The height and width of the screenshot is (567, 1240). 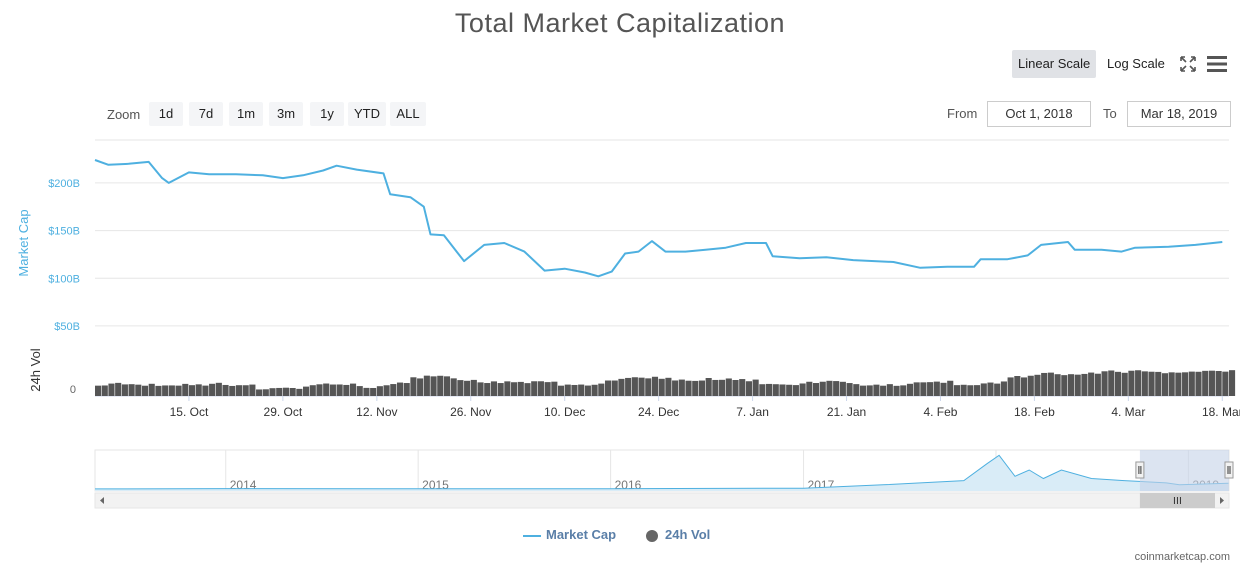 I want to click on zoom-1m-button: 1m, so click(x=246, y=114).